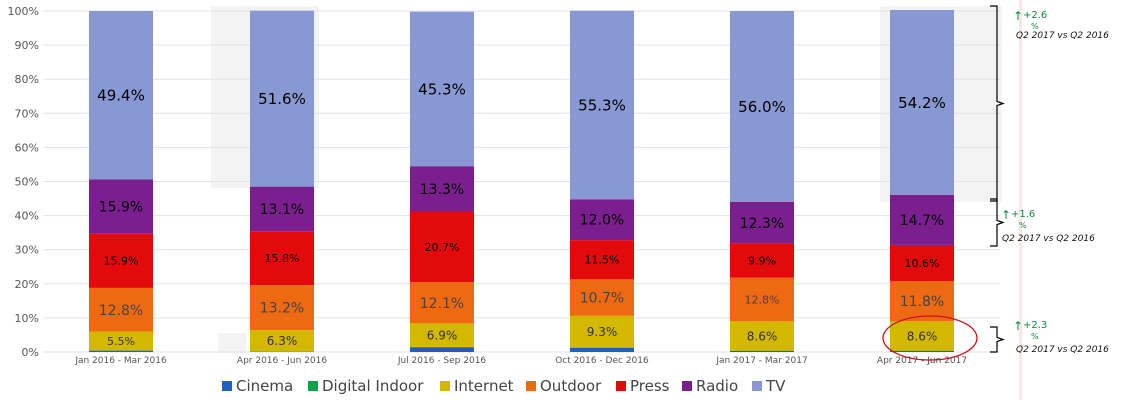 Image resolution: width=1123 pixels, height=400 pixels. I want to click on y-tick-label: 60%, so click(27, 147).